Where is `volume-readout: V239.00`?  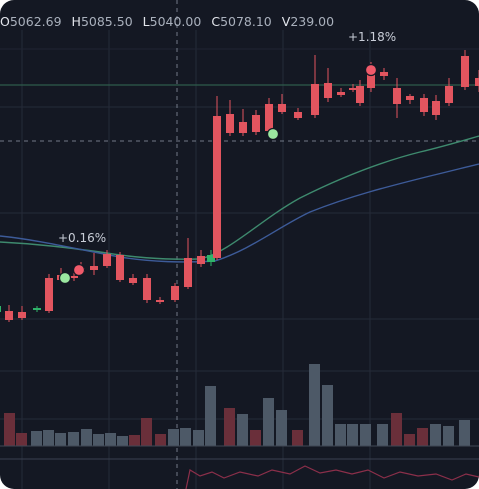 volume-readout: V239.00 is located at coordinates (308, 21).